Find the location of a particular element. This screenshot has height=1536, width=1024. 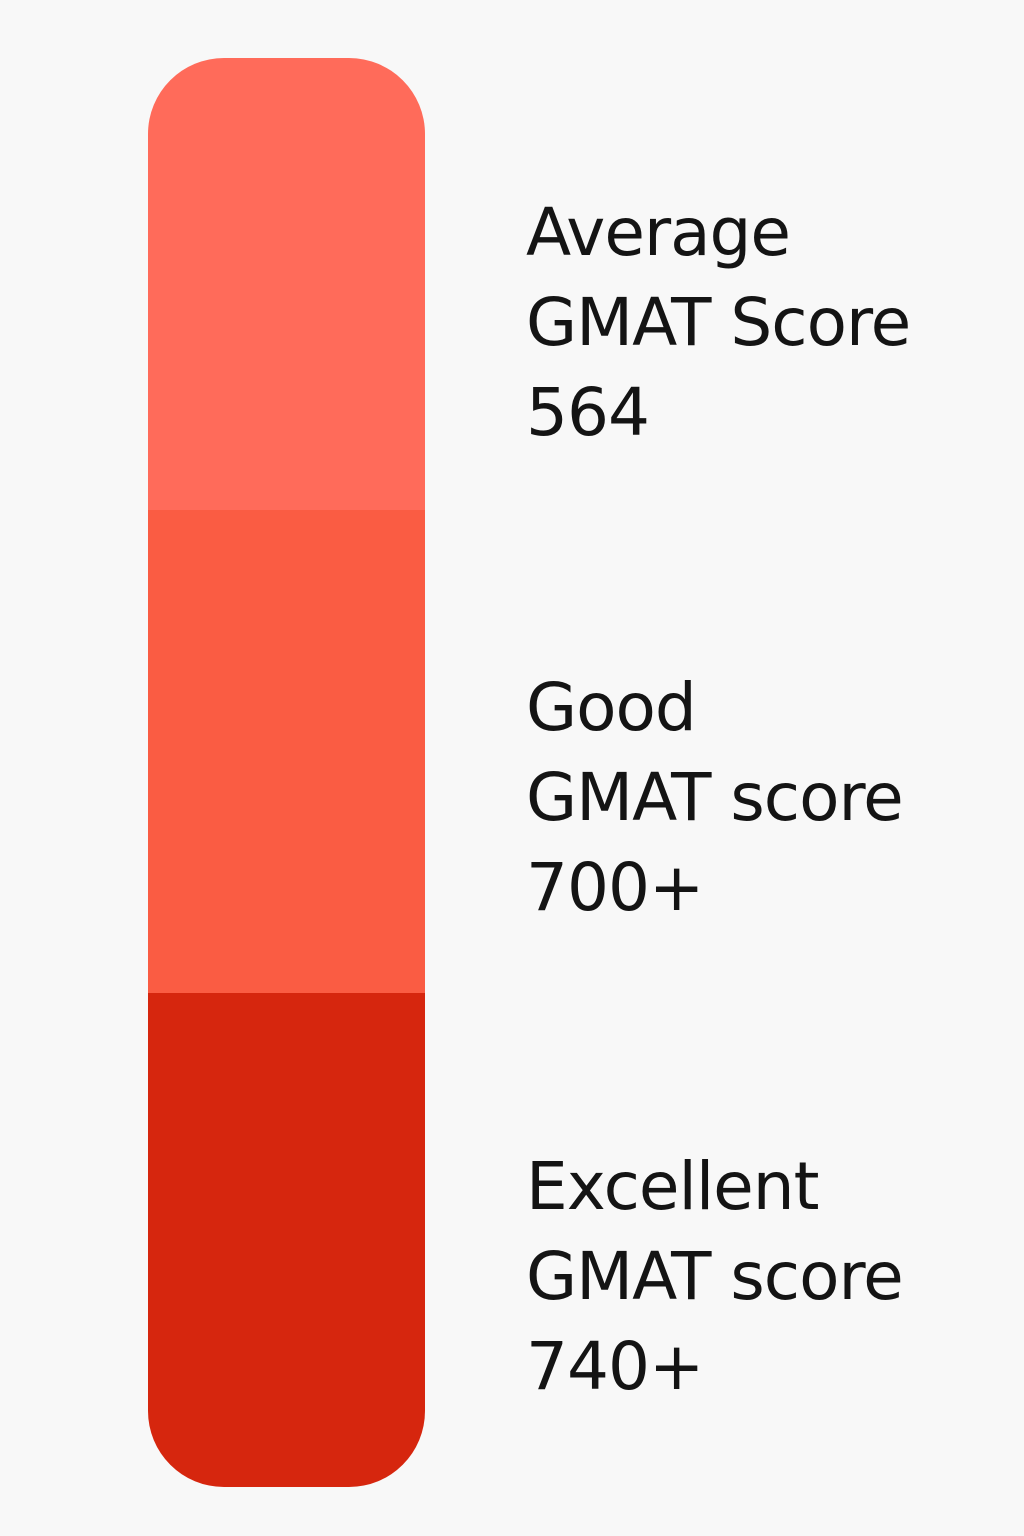

average-tier-label: Average GMAT Score 564 is located at coordinates (718, 323).